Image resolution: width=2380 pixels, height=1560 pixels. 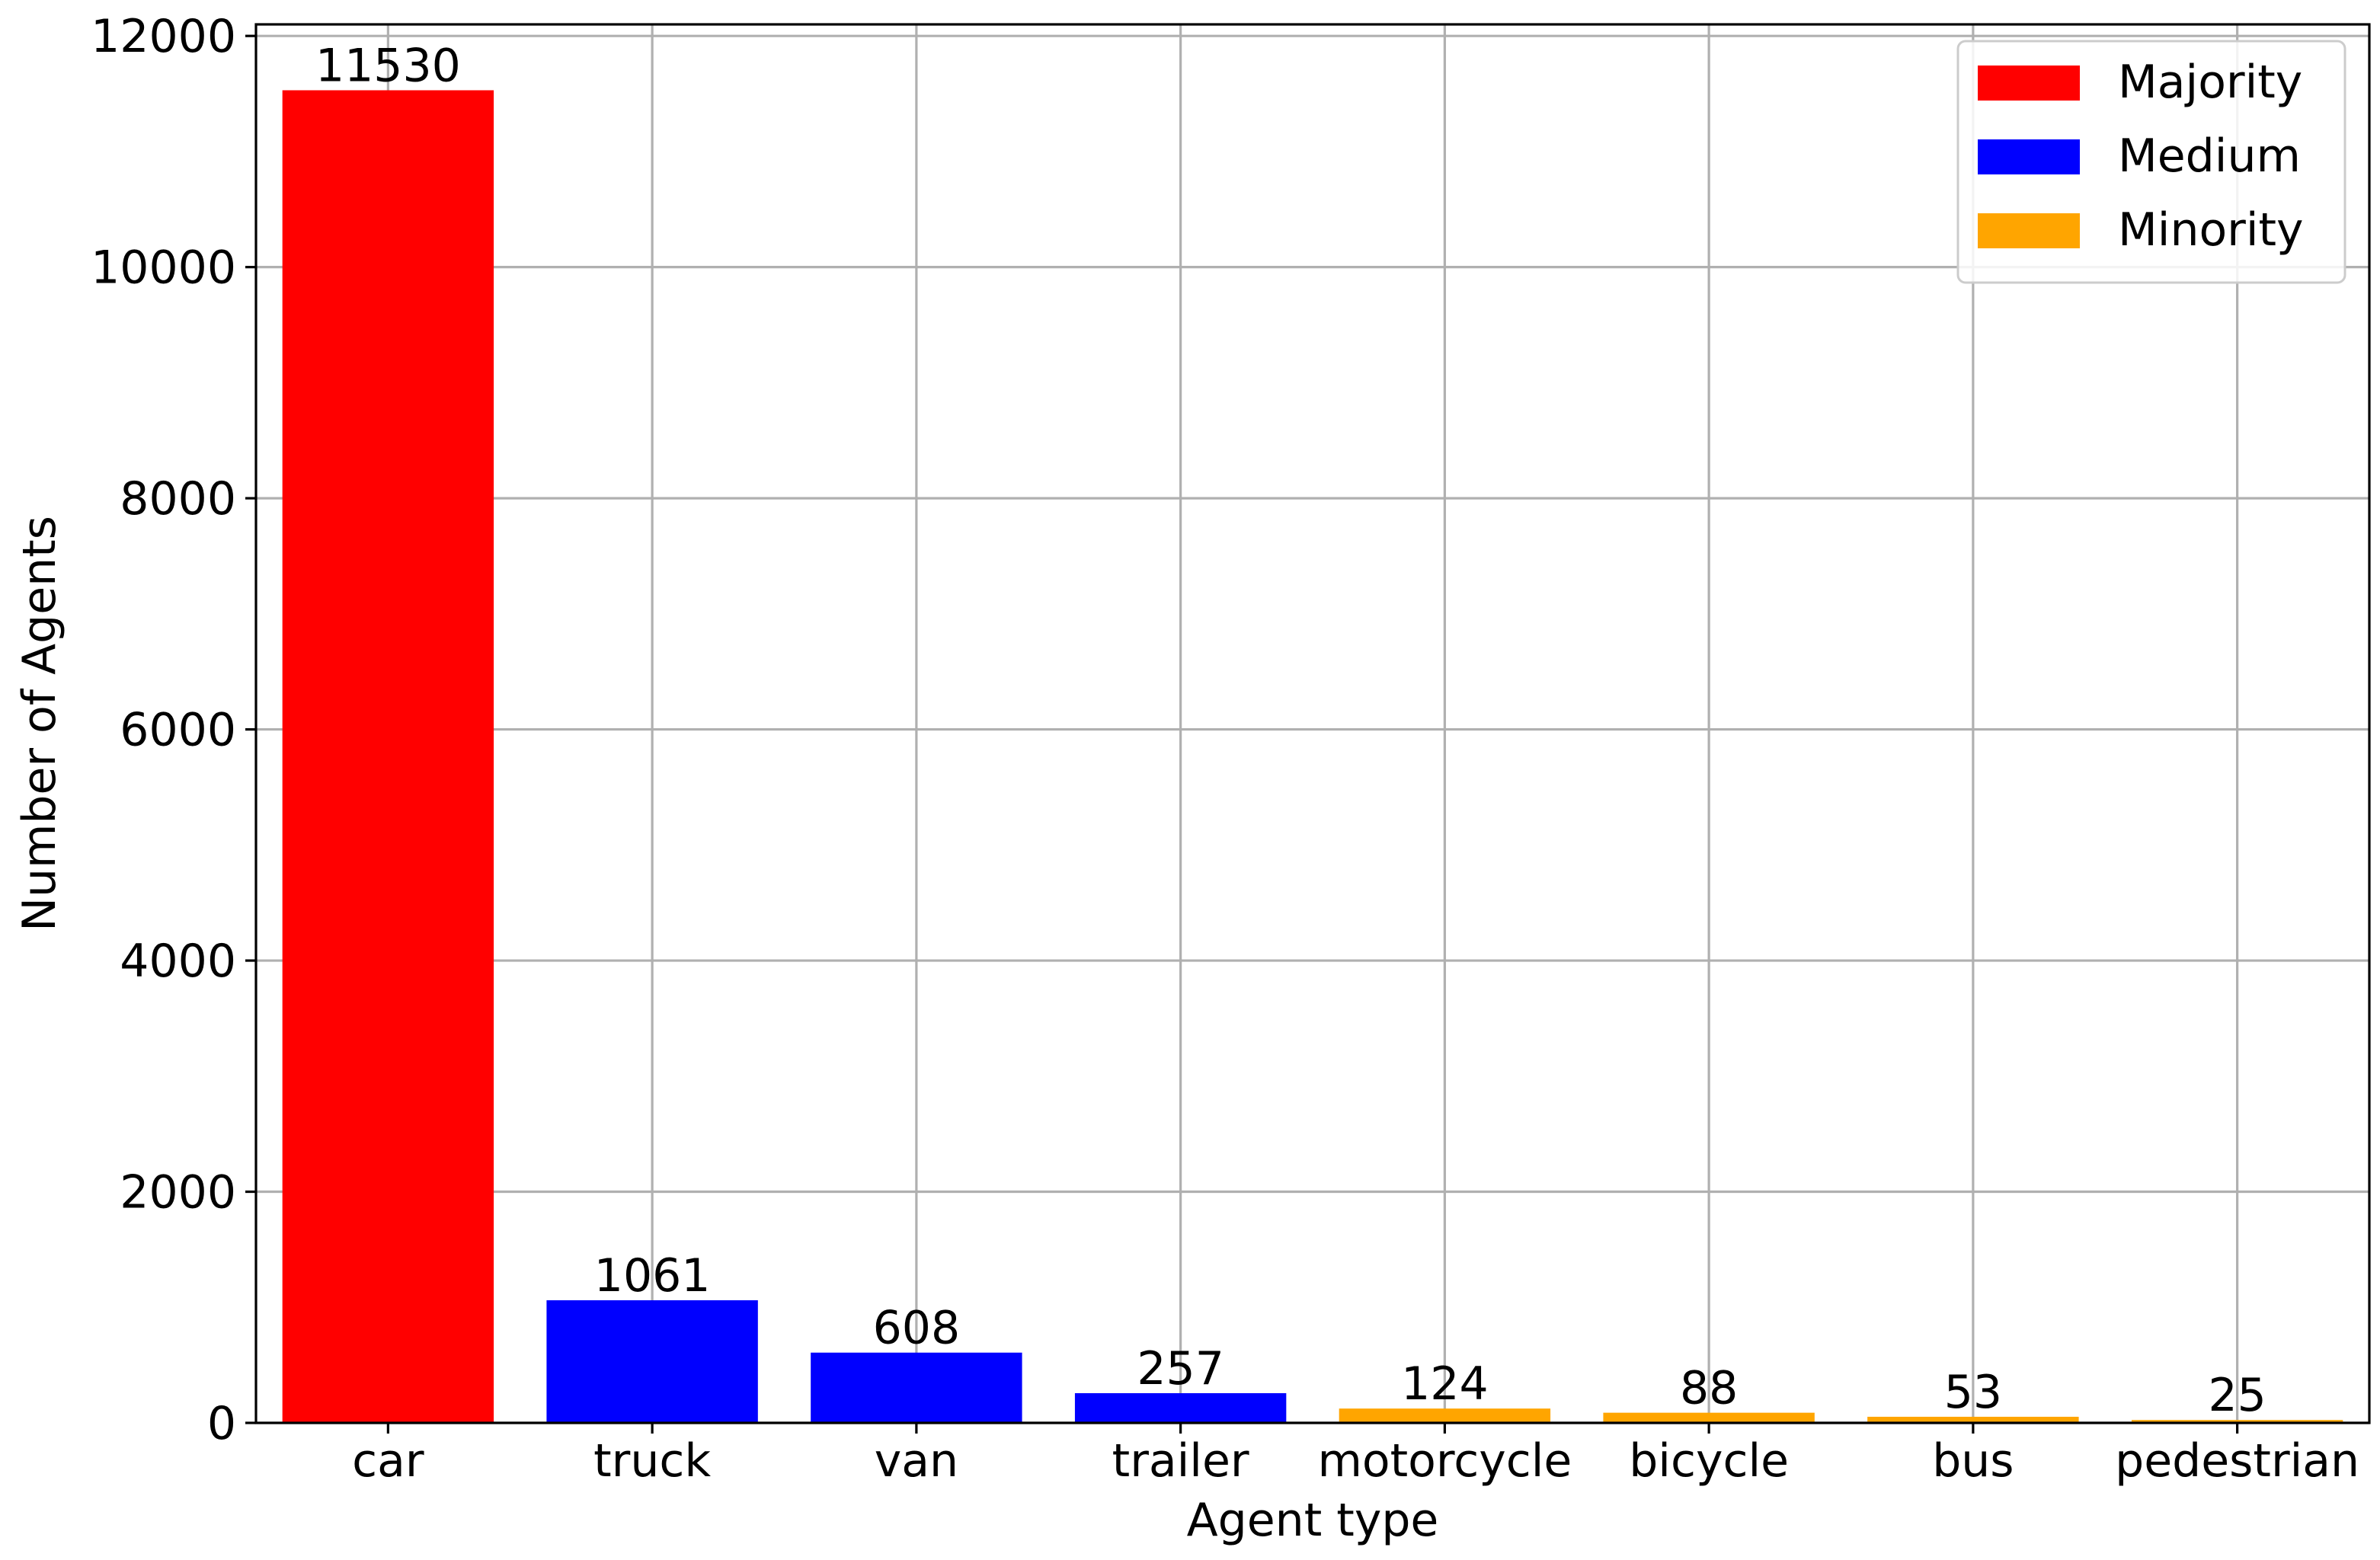 What do you see at coordinates (2237, 1421) in the screenshot?
I see `bar-pedestrian` at bounding box center [2237, 1421].